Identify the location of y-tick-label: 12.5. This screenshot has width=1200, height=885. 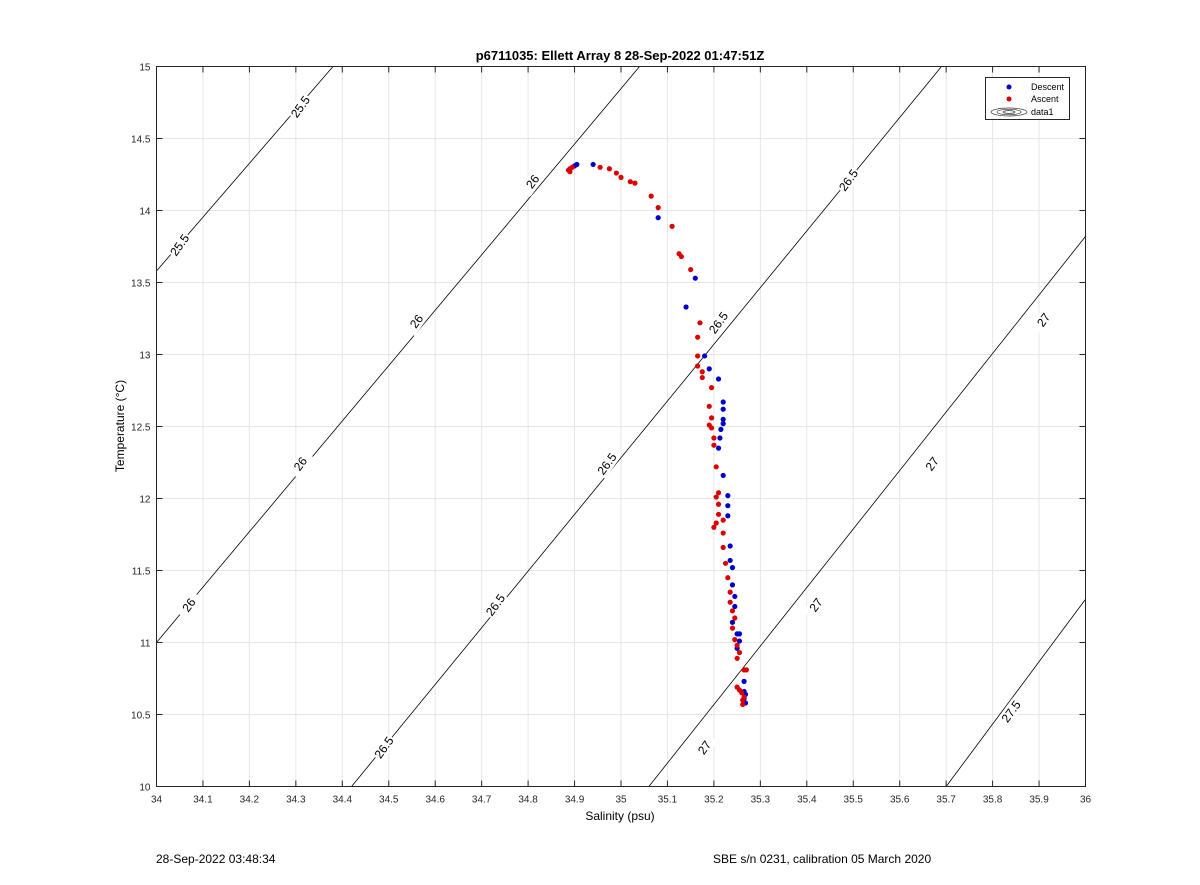
(141, 428).